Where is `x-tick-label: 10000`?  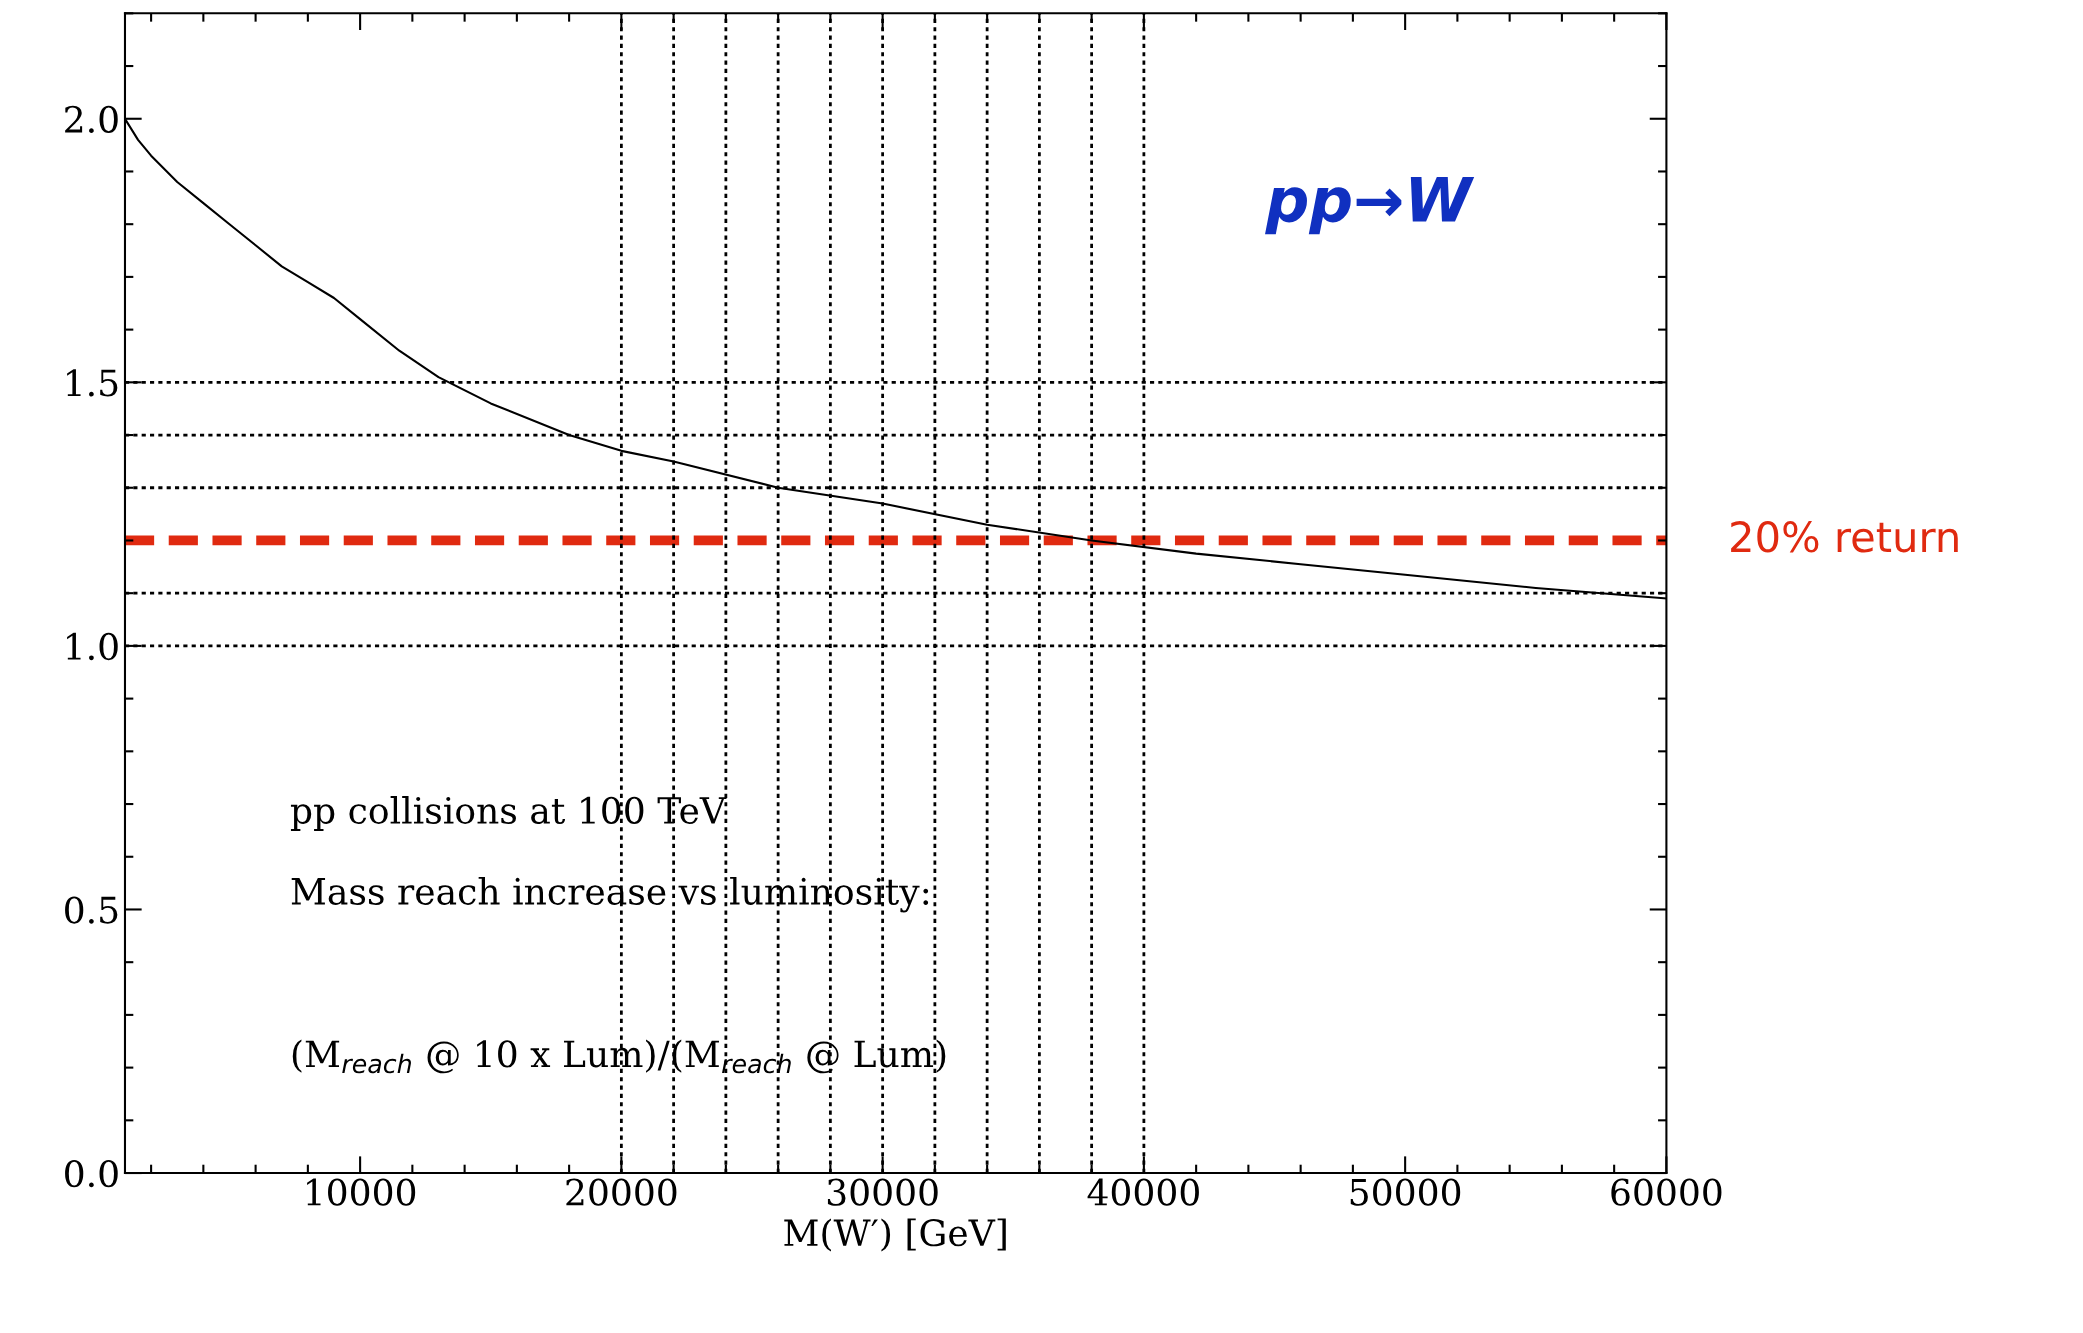 x-tick-label: 10000 is located at coordinates (361, 1192).